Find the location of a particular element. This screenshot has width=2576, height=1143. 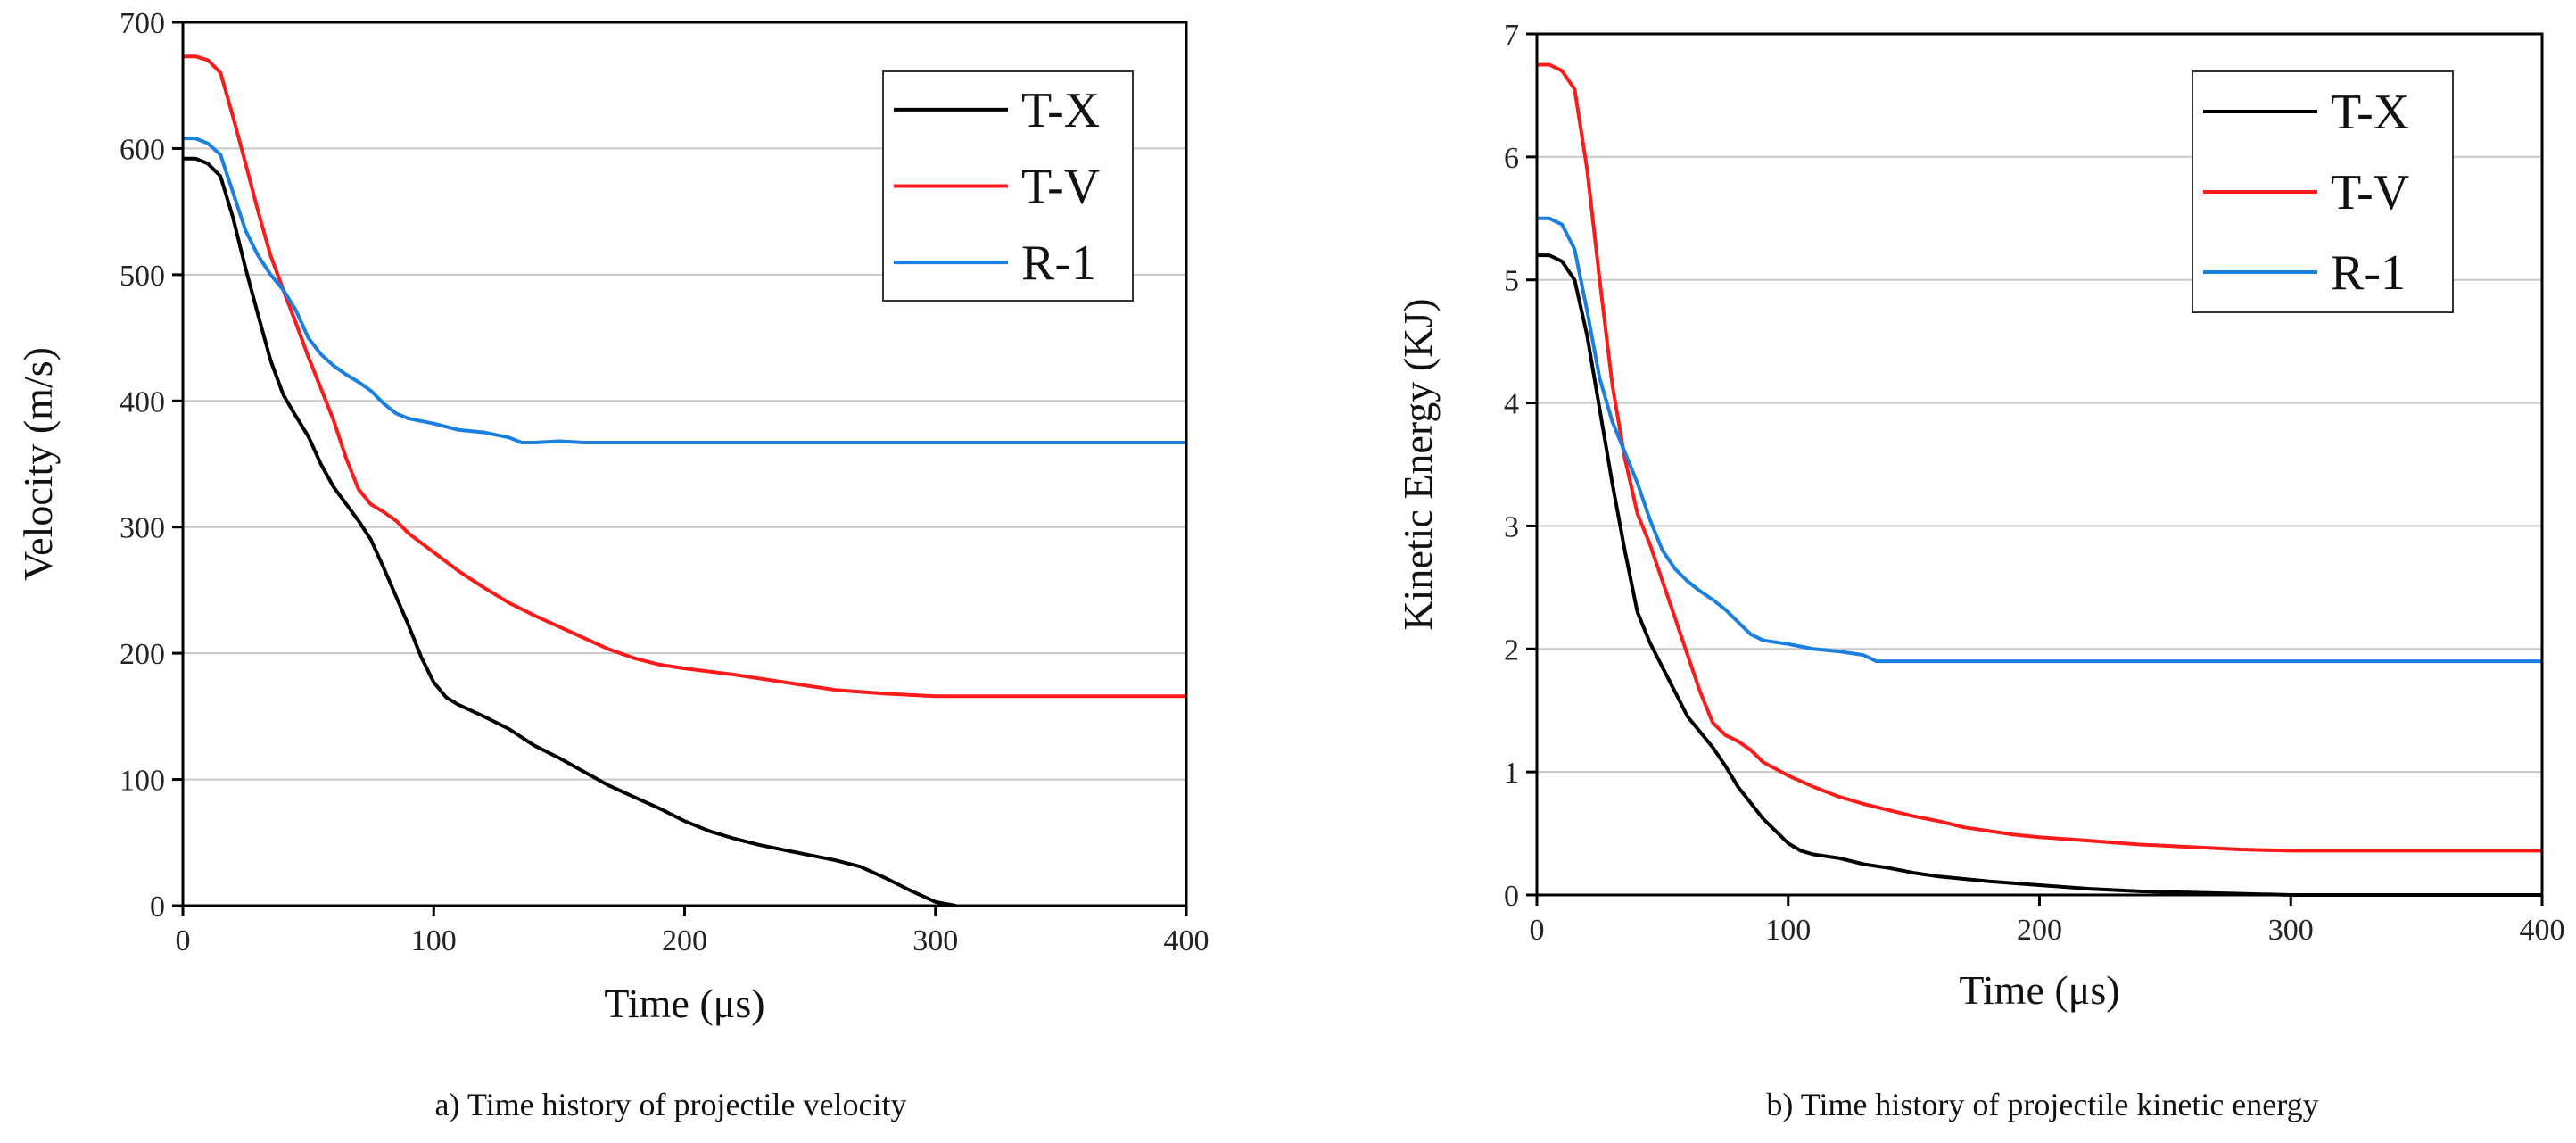

y-axis-label: Kinetic Energy (KJ) is located at coordinates (1418, 464).